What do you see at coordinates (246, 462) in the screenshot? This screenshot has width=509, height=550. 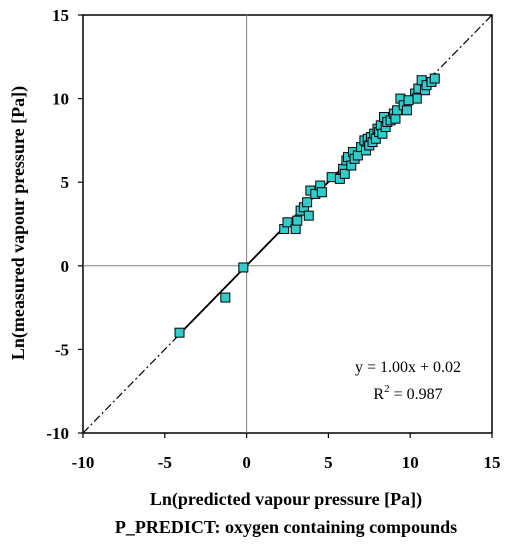 I see `x-tick-label: 0` at bounding box center [246, 462].